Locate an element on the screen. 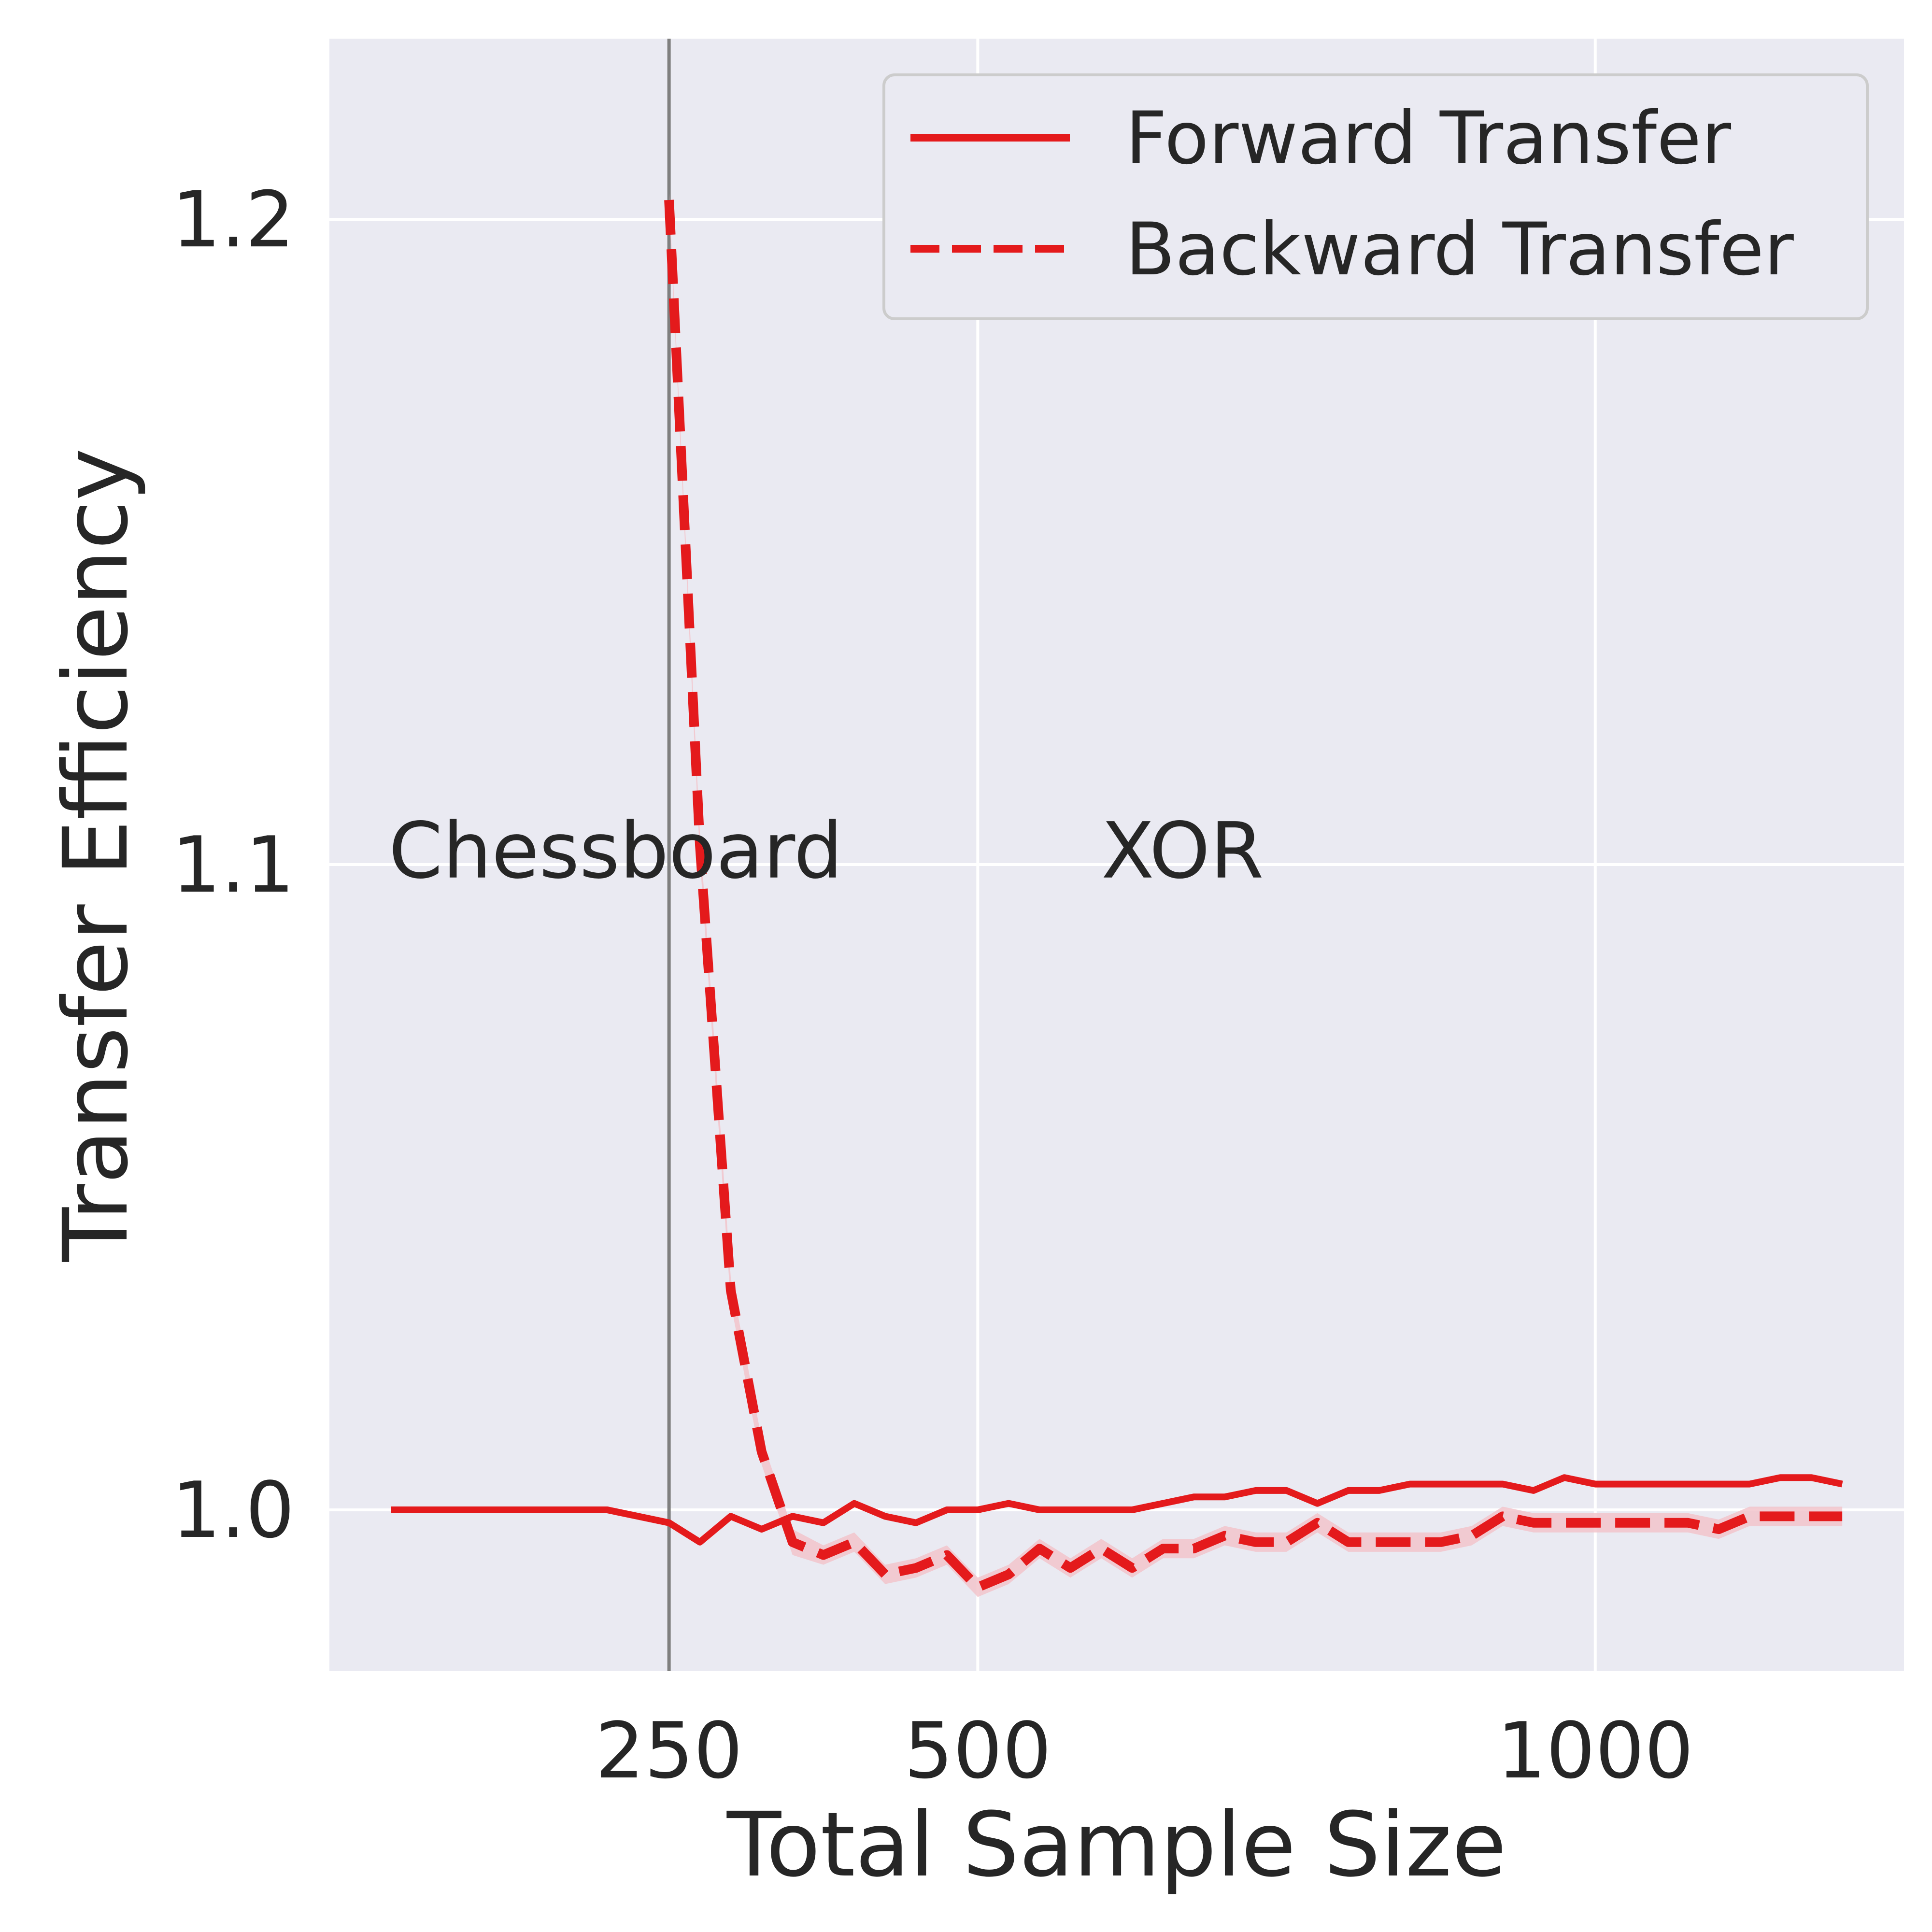 Image resolution: width=1932 pixels, height=1932 pixels. y-axis-label: Transfer Efficiency is located at coordinates (96, 855).